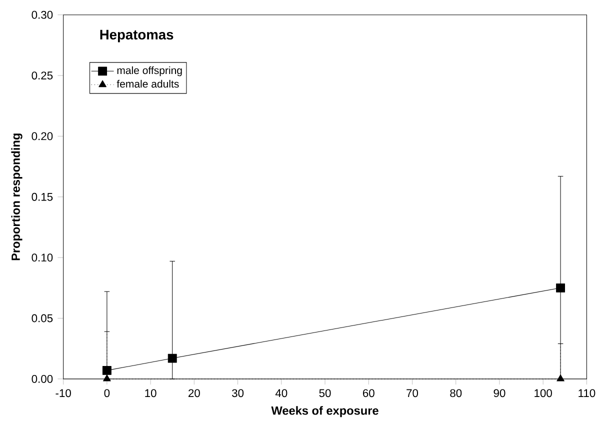  I want to click on y-tick-label: 0.10, so click(42, 257).